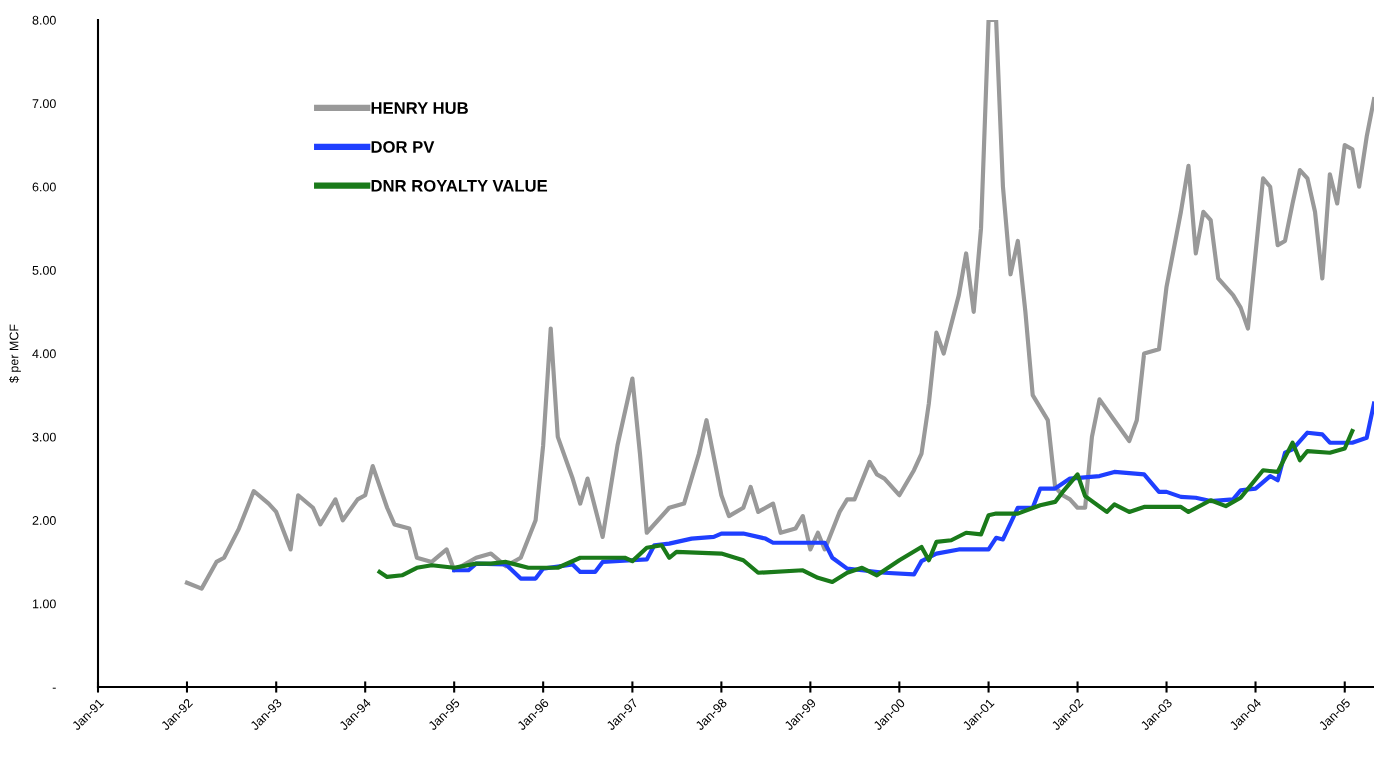 Image resolution: width=1374 pixels, height=758 pixels. I want to click on y-axis-title: $ per MCF, so click(15, 353).